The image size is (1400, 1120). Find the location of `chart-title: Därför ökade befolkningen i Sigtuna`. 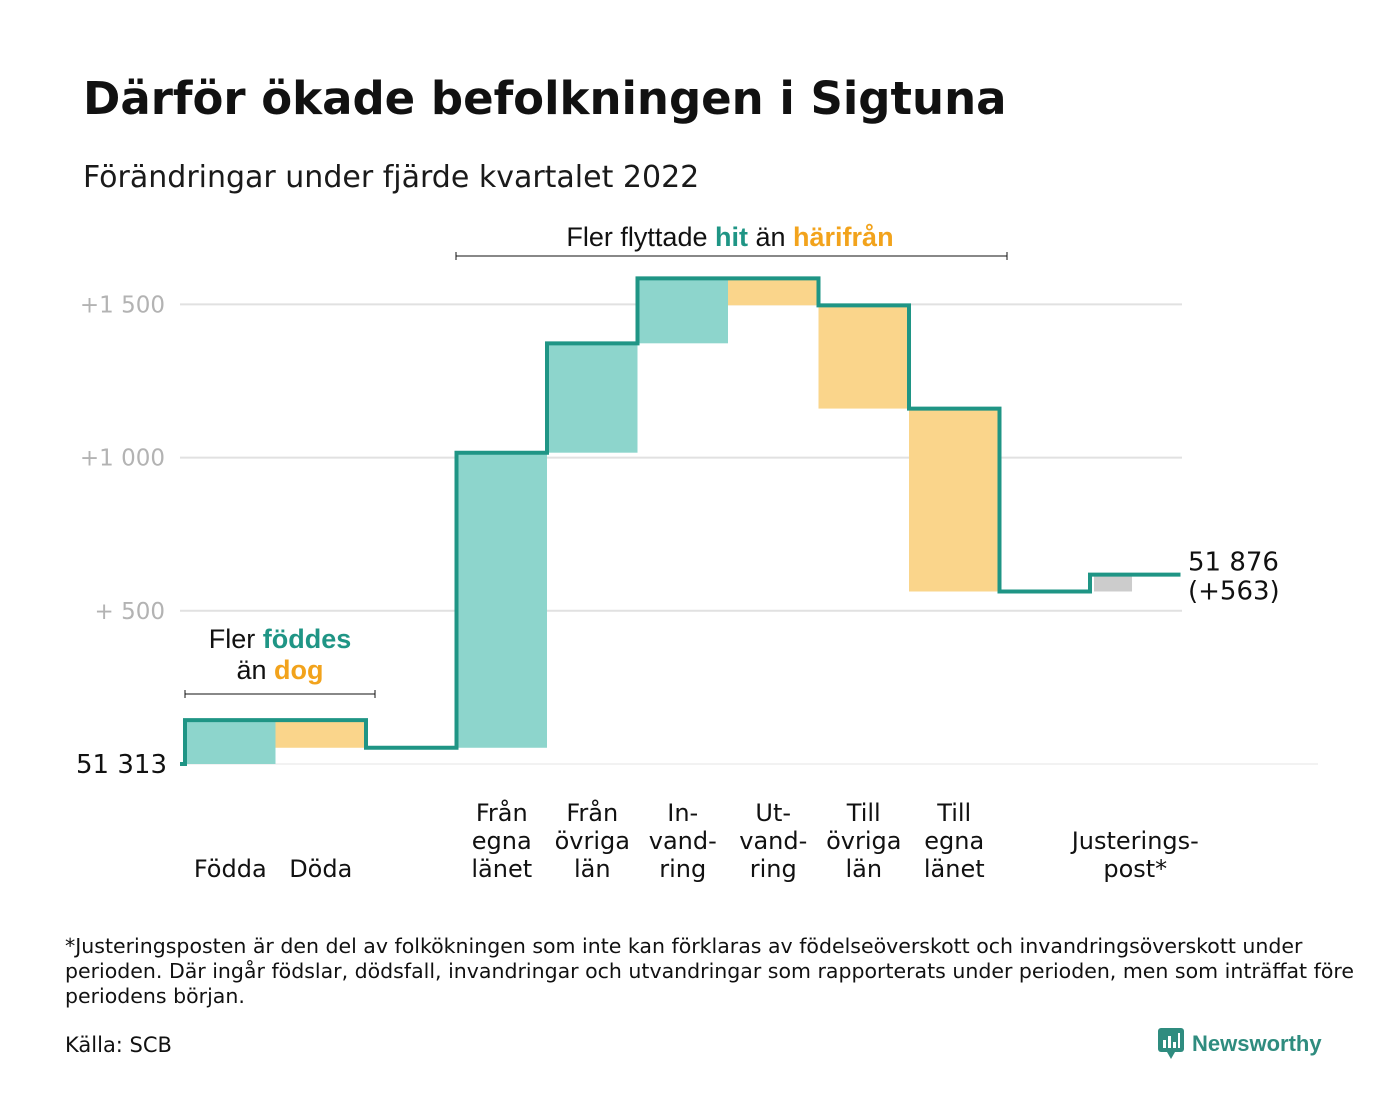

chart-title: Därför ökade befolkningen i Sigtuna is located at coordinates (545, 98).